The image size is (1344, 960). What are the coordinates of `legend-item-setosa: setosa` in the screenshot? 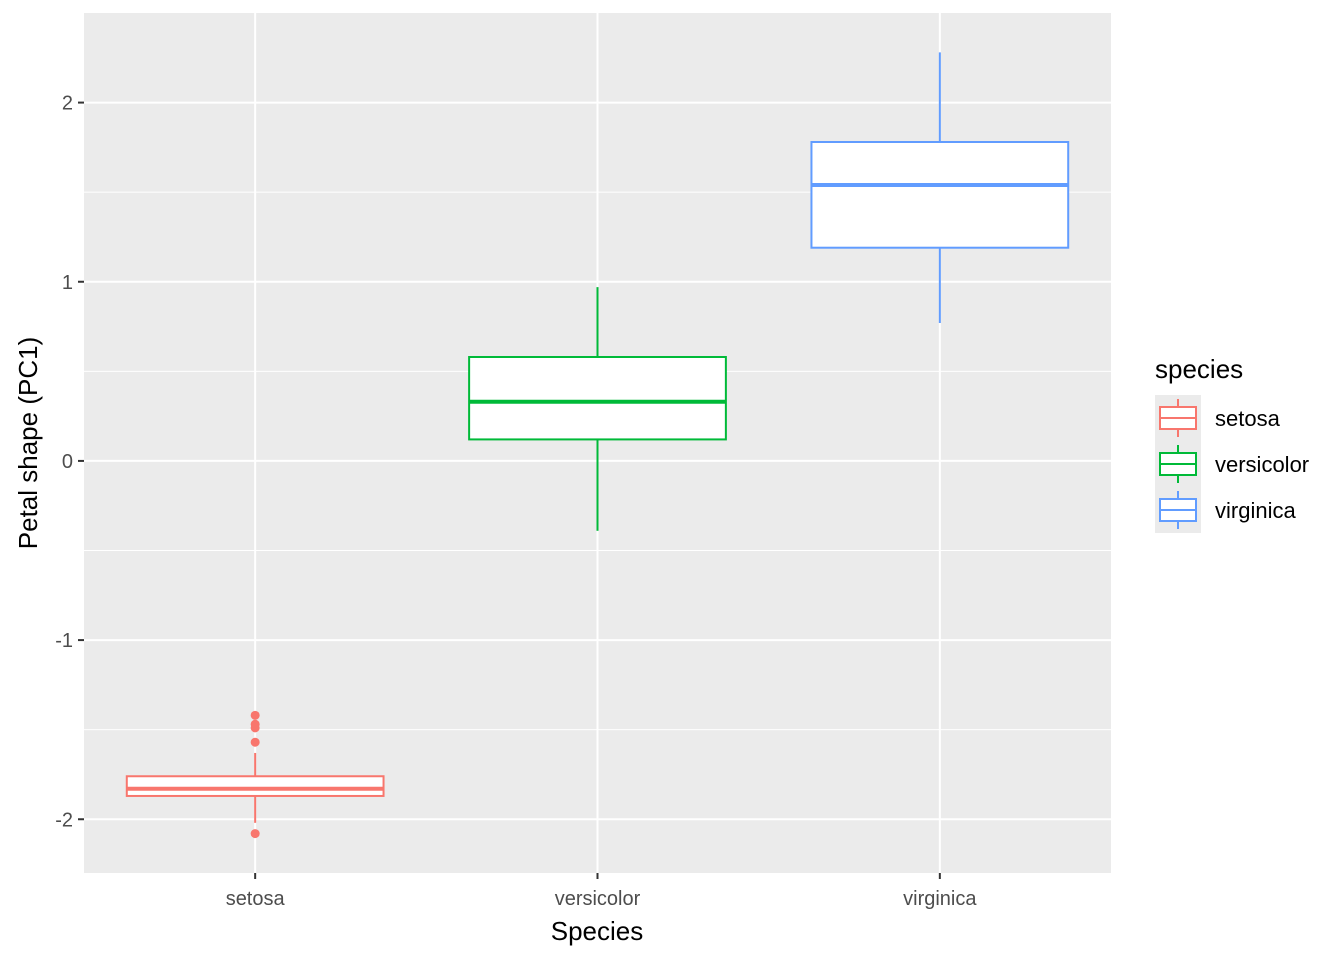 It's located at (1218, 418).